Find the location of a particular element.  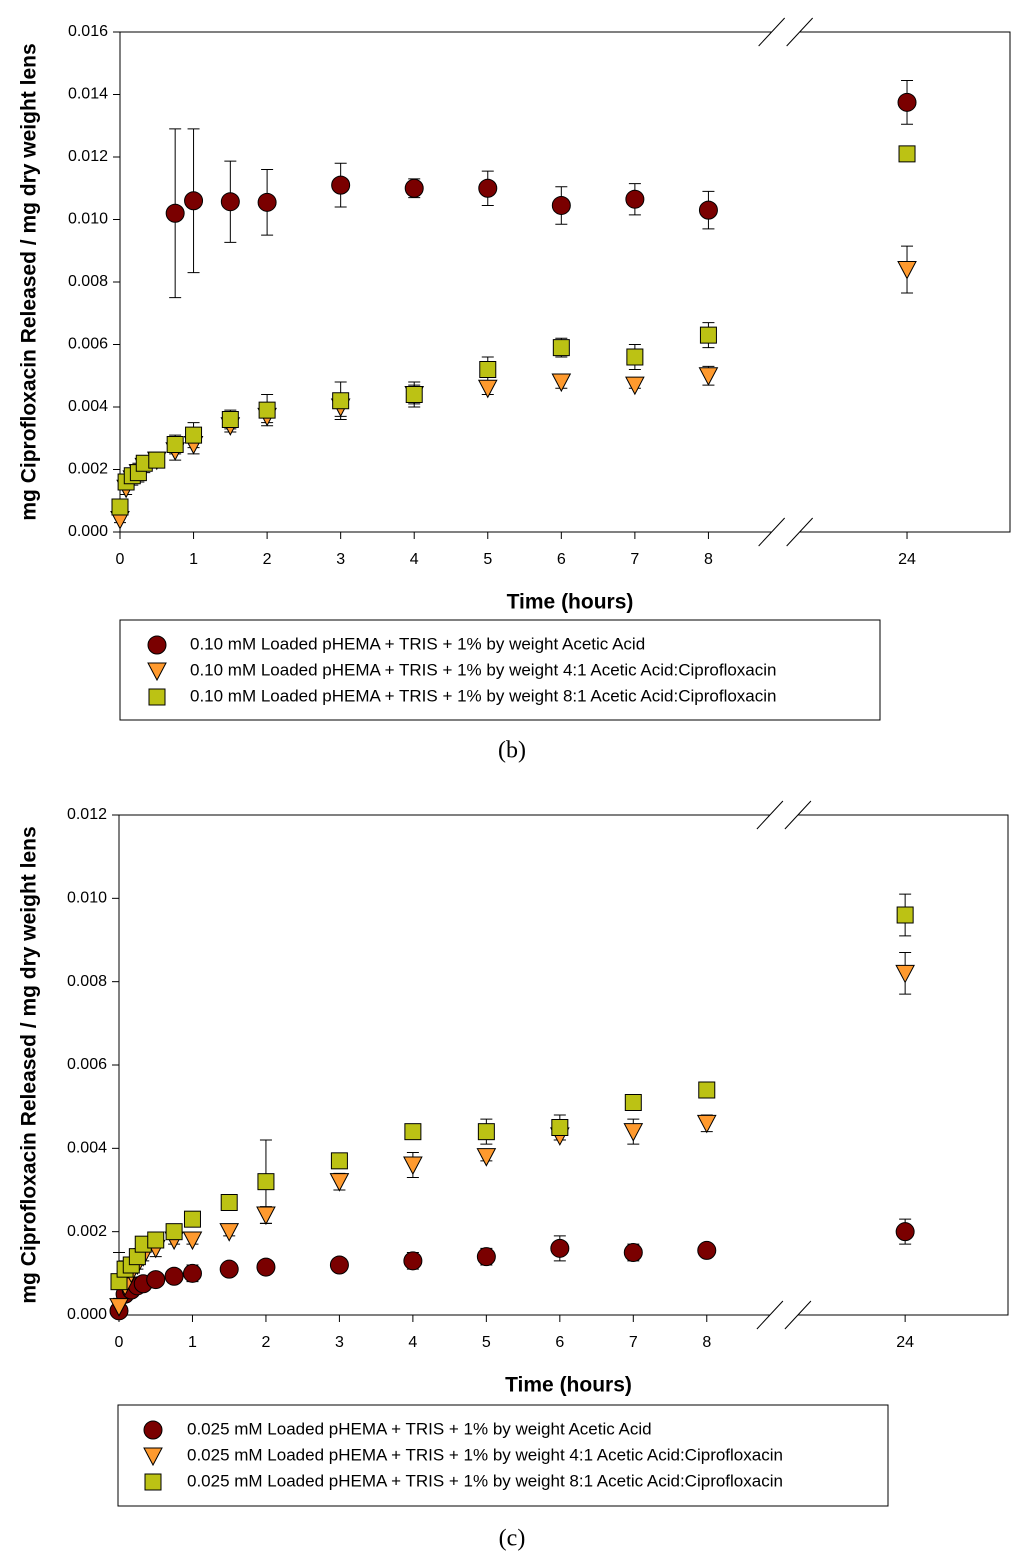

x-tick-label: 6 is located at coordinates (559, 1342).